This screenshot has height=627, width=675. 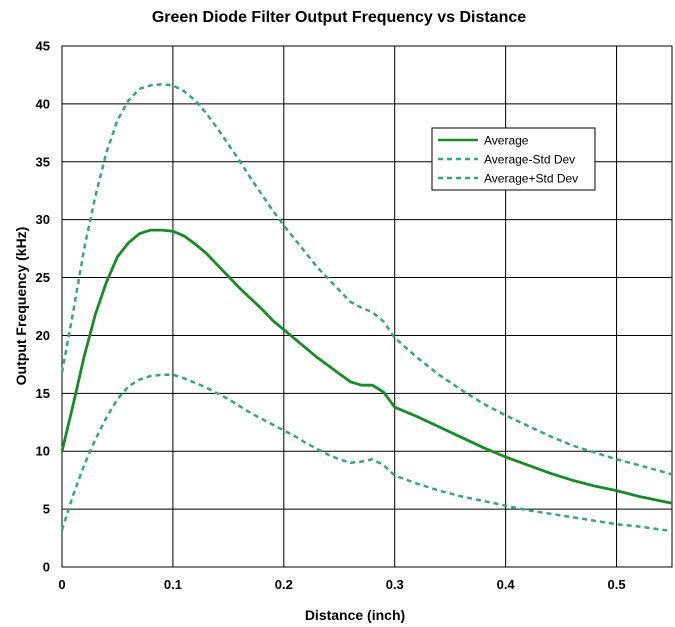 I want to click on x-tick-label: 0.1, so click(x=173, y=584).